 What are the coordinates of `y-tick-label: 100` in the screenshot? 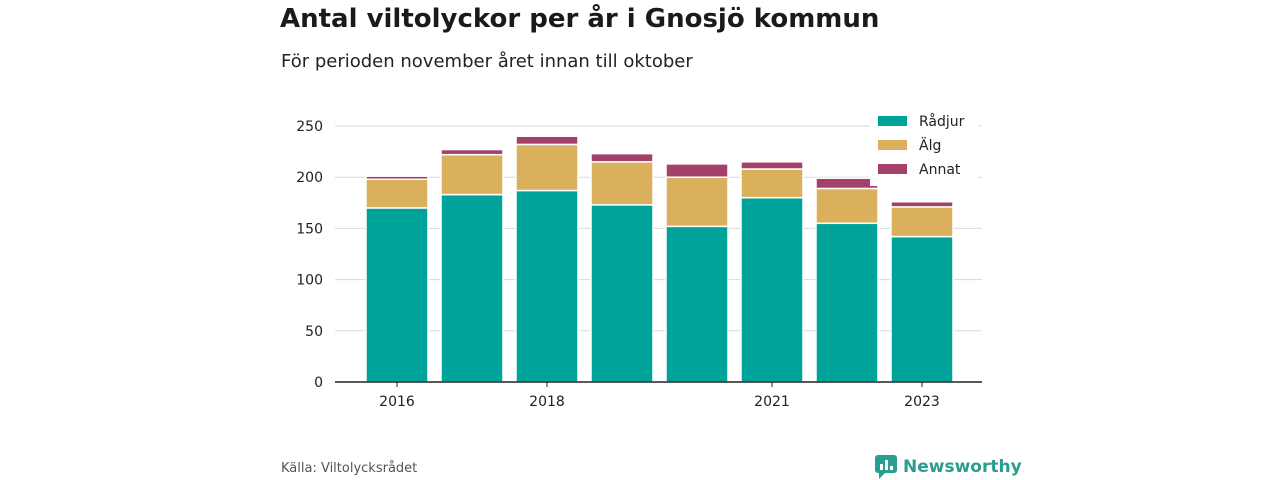 It's located at (309, 281).